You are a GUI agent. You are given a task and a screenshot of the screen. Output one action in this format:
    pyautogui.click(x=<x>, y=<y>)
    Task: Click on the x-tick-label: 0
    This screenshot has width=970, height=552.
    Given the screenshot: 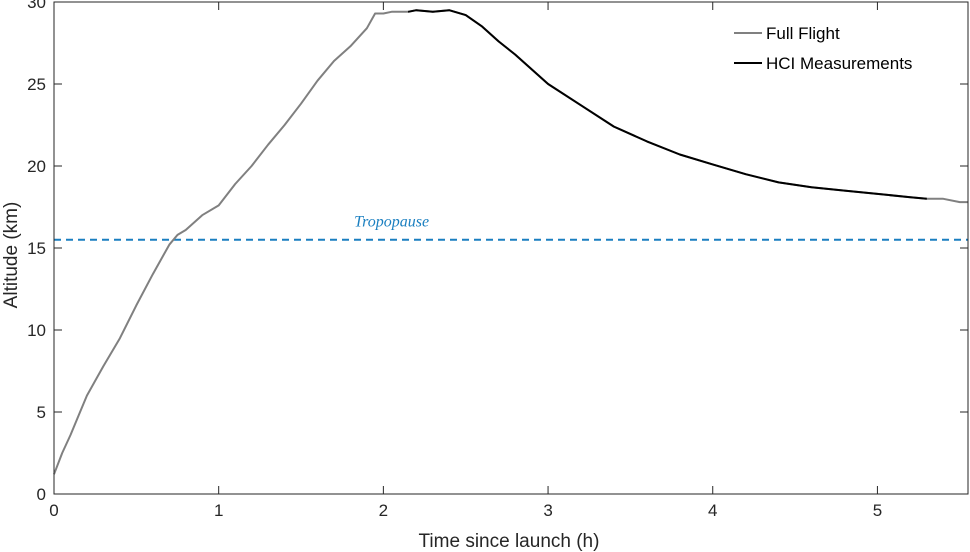 What is the action you would take?
    pyautogui.click(x=53, y=510)
    